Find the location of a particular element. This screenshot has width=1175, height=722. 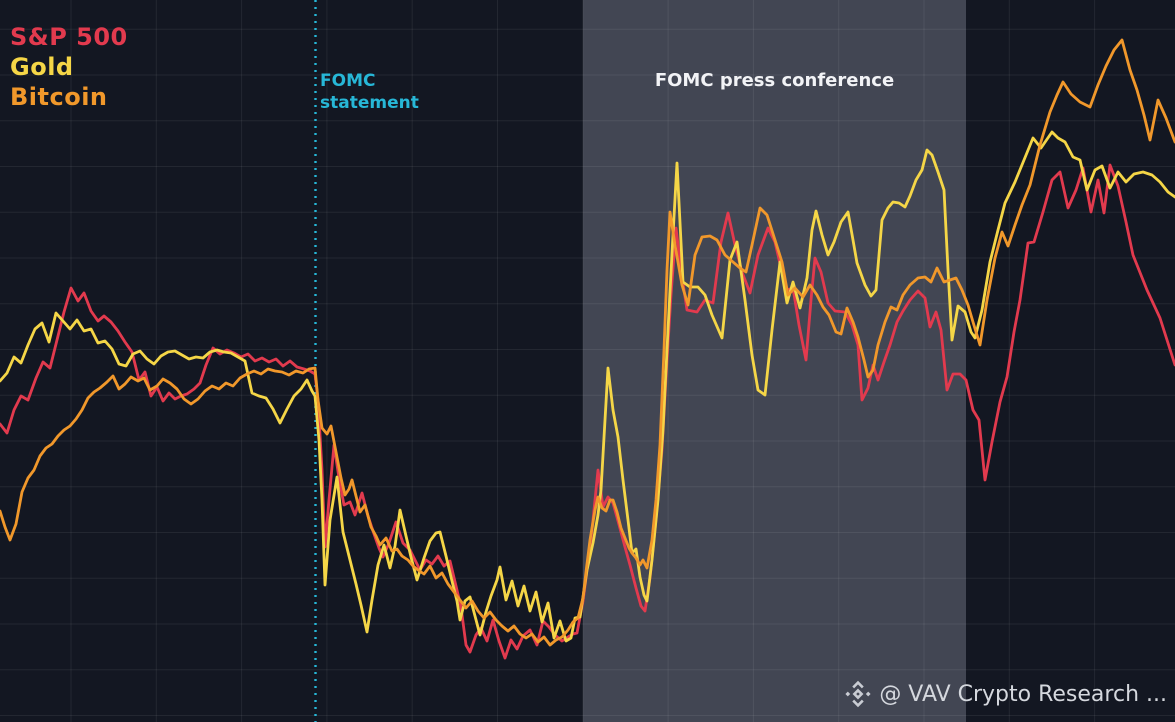

chart-legend: S&P 500 Gold Bitcoin is located at coordinates (69, 67).